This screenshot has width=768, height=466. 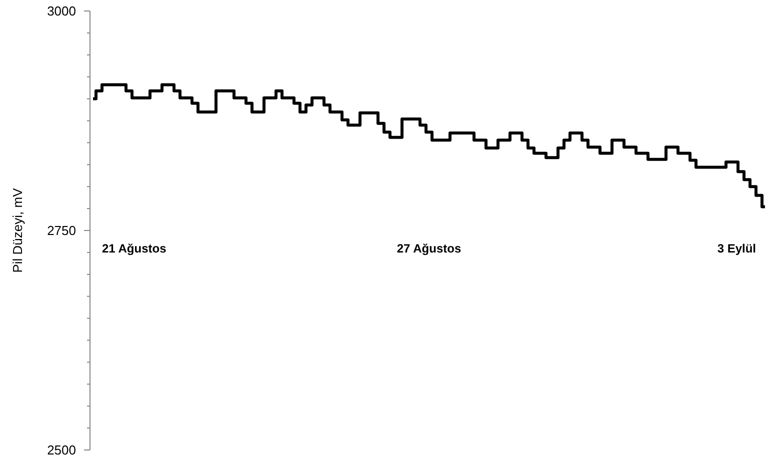 What do you see at coordinates (61, 230) in the screenshot?
I see `y-tick-label: 2750` at bounding box center [61, 230].